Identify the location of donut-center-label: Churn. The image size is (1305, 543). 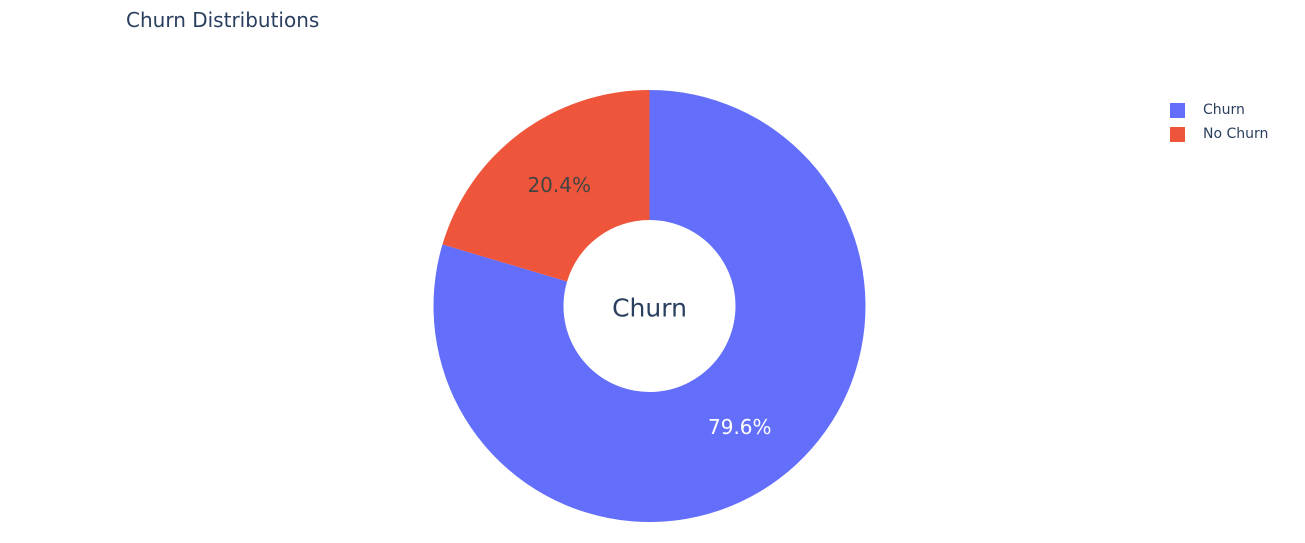
(649, 308).